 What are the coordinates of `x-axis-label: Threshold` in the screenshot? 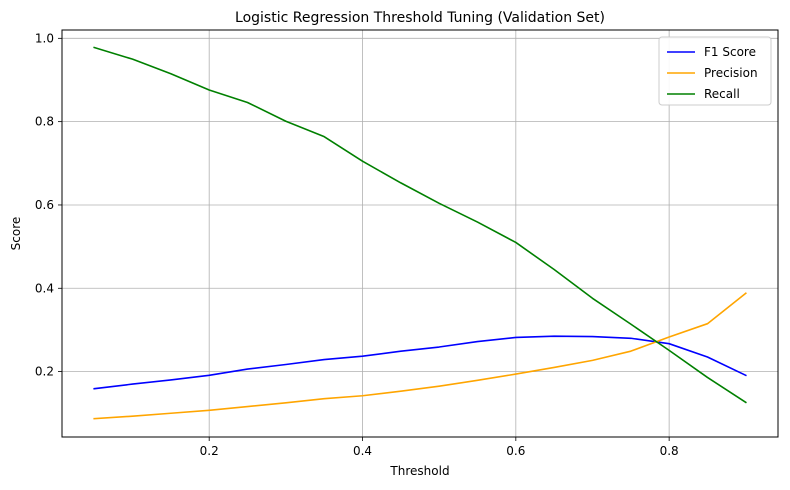 It's located at (419, 471).